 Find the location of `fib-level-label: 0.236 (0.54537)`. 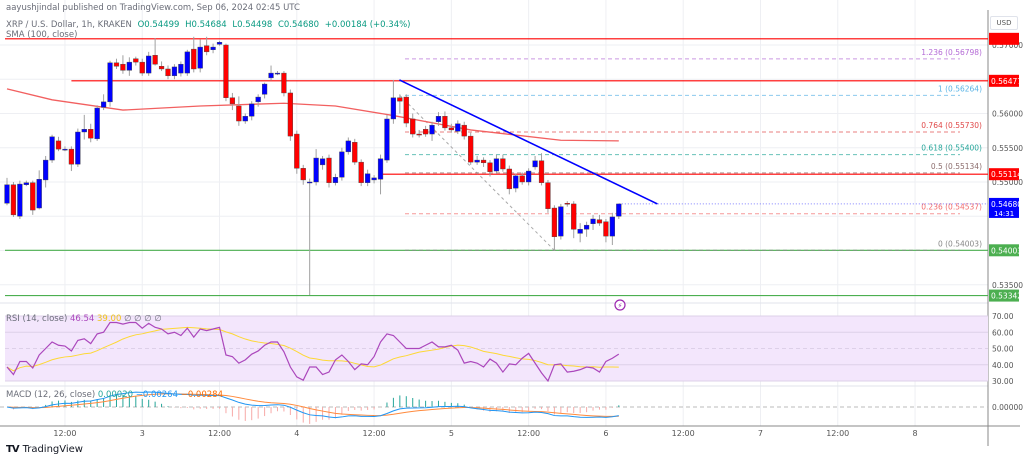

fib-level-label: 0.236 (0.54537) is located at coordinates (951, 207).